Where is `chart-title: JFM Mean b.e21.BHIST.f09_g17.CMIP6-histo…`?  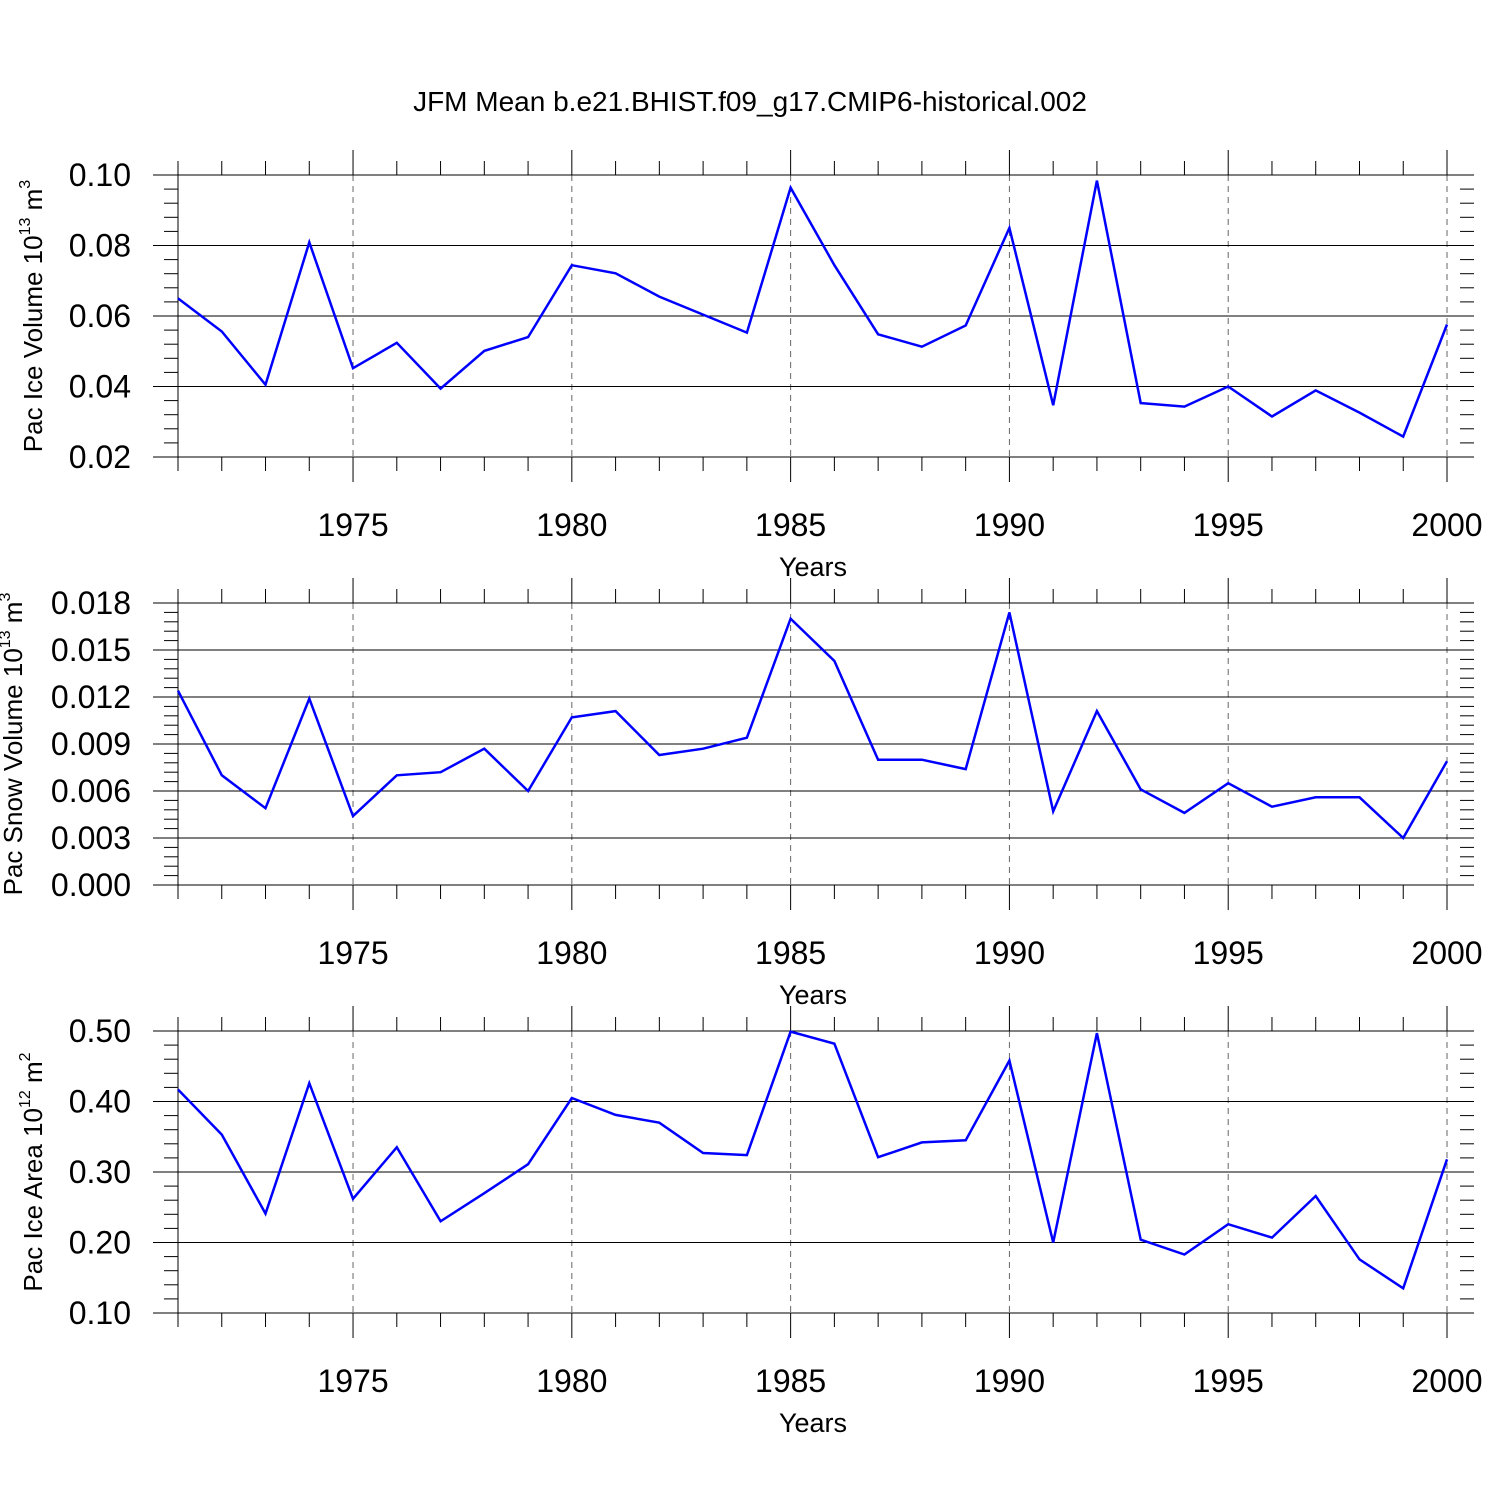 chart-title: JFM Mean b.e21.BHIST.f09_g17.CMIP6-histo… is located at coordinates (750, 101).